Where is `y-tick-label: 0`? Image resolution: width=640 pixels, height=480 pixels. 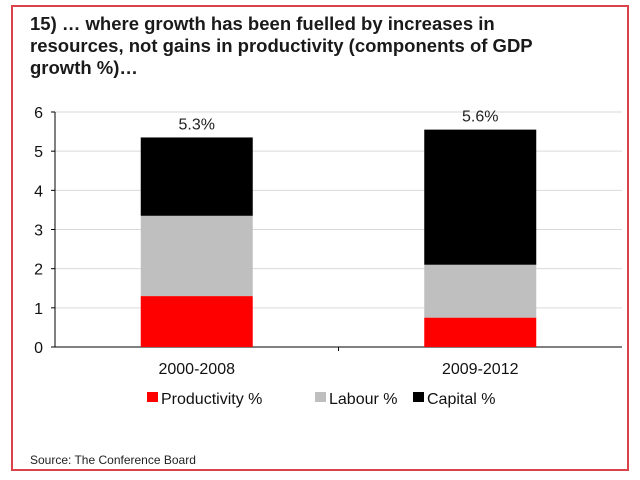 y-tick-label: 0 is located at coordinates (38, 348).